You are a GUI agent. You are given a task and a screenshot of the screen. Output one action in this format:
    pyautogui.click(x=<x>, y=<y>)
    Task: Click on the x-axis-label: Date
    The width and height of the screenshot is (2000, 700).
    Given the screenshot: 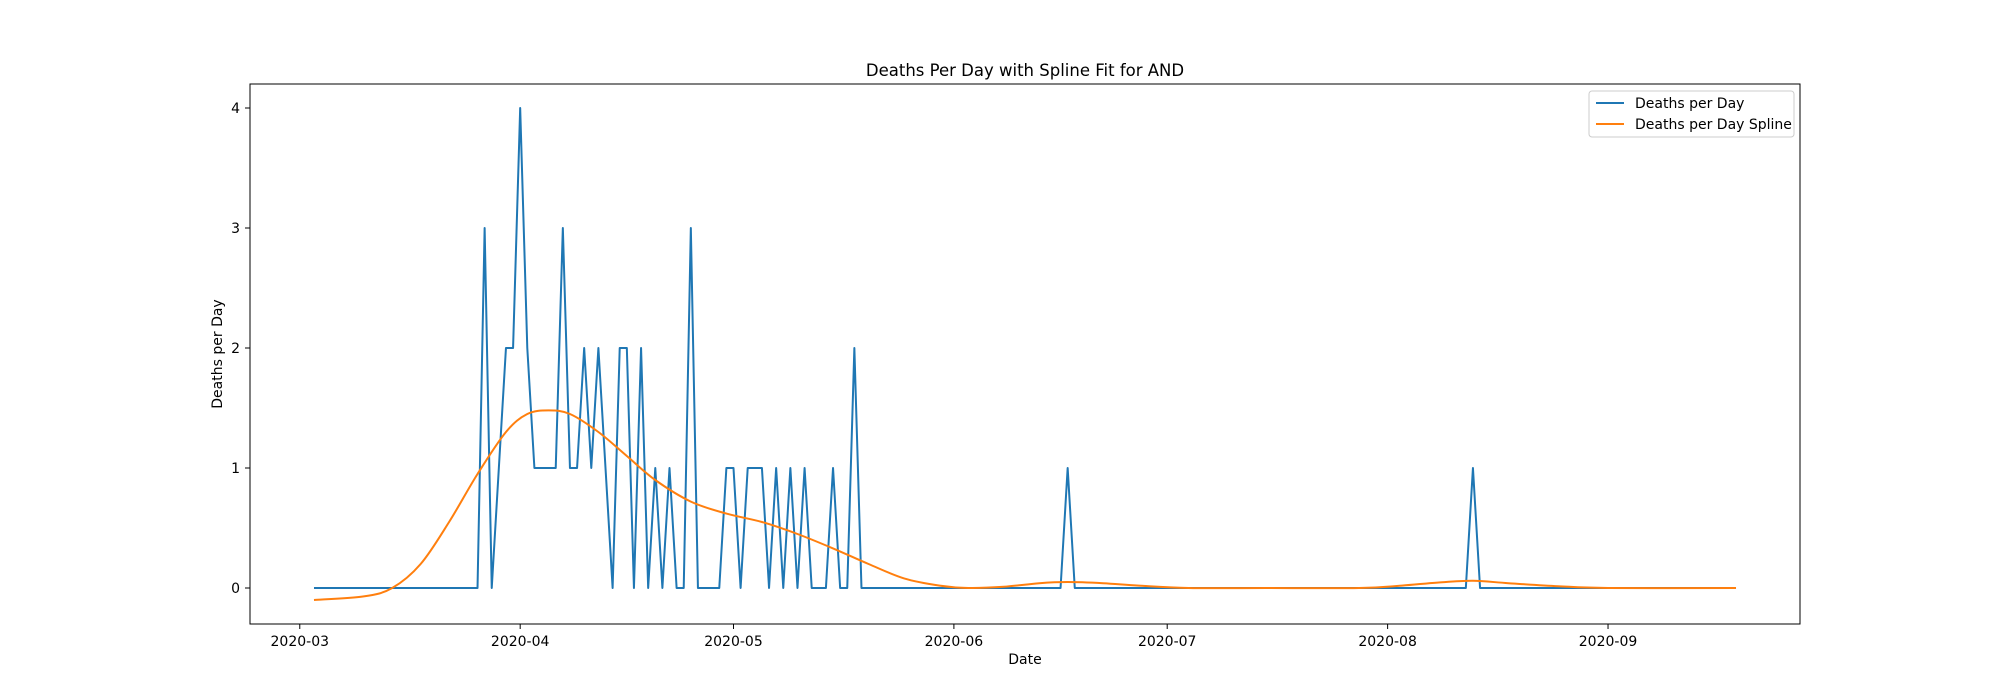 What is the action you would take?
    pyautogui.click(x=1024, y=660)
    